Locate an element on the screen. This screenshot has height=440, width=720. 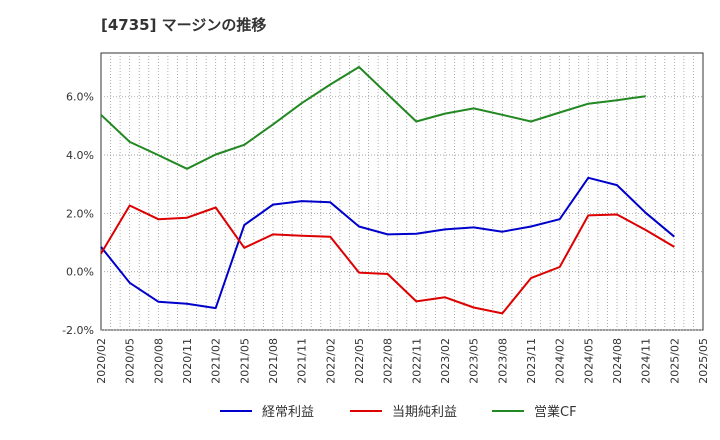
x-tick-label: 2021/02 is located at coordinates (216, 361).